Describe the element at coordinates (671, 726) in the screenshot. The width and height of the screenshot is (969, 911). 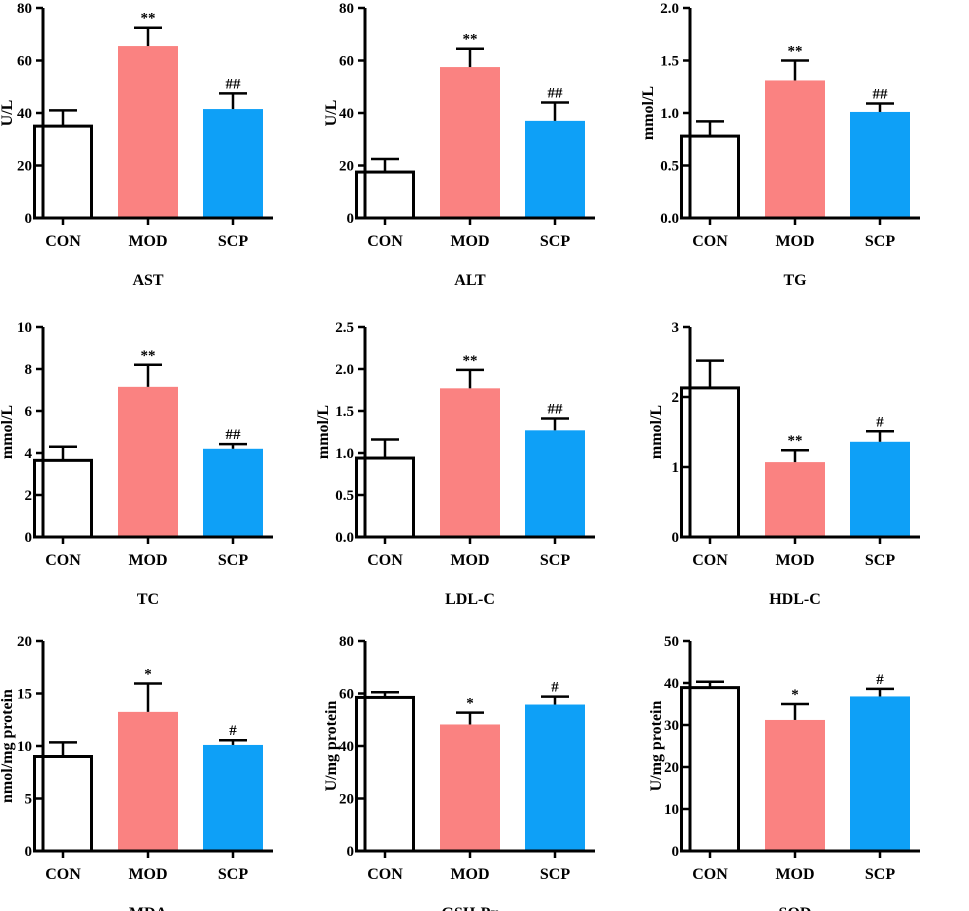
I see `y-tick-label: 30` at that location.